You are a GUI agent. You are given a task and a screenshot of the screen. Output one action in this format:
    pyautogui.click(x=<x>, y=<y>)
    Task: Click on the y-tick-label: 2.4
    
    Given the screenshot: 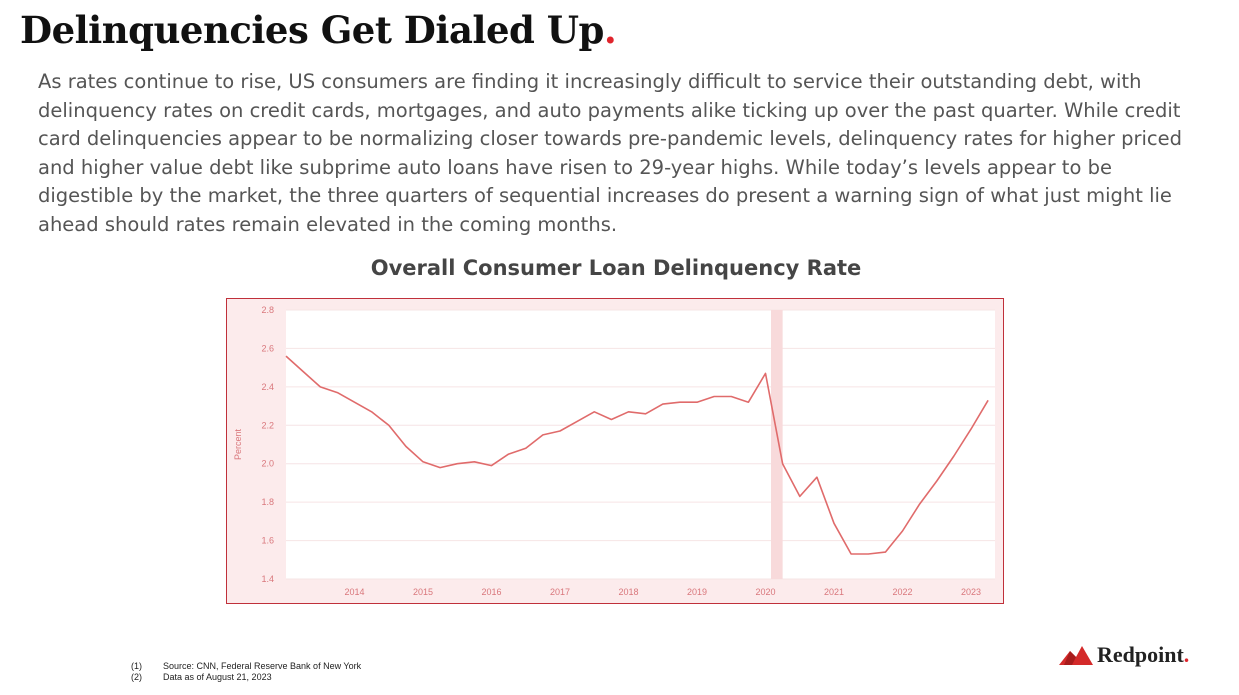 What is the action you would take?
    pyautogui.click(x=267, y=387)
    